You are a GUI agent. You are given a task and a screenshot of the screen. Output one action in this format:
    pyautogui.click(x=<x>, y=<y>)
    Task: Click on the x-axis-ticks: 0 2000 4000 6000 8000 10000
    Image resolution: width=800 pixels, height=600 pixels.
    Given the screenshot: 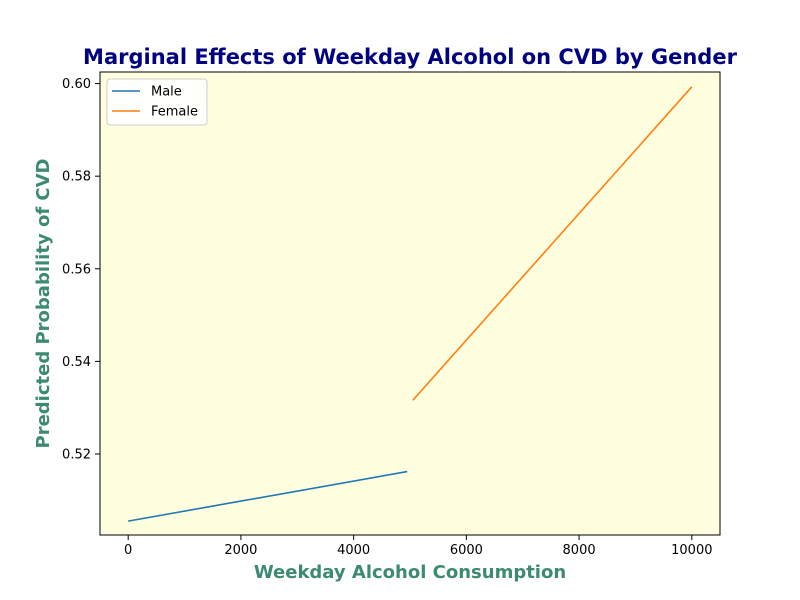 What is the action you would take?
    pyautogui.click(x=418, y=546)
    